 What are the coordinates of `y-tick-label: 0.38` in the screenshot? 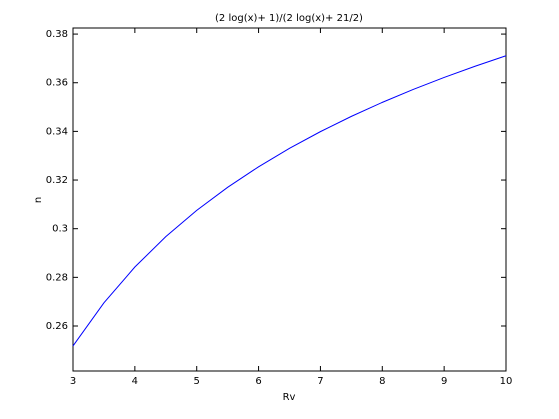 It's located at (57, 34).